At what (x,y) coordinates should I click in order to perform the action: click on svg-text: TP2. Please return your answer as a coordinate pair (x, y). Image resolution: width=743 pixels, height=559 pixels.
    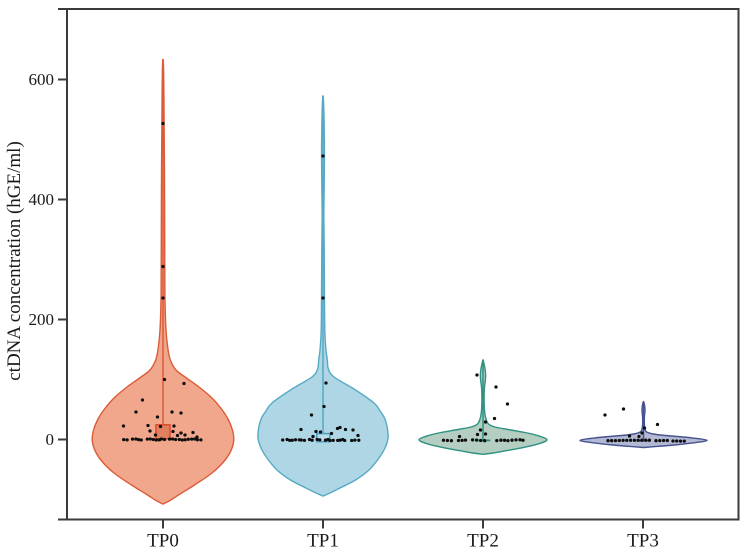
    Looking at the image, I should click on (483, 541).